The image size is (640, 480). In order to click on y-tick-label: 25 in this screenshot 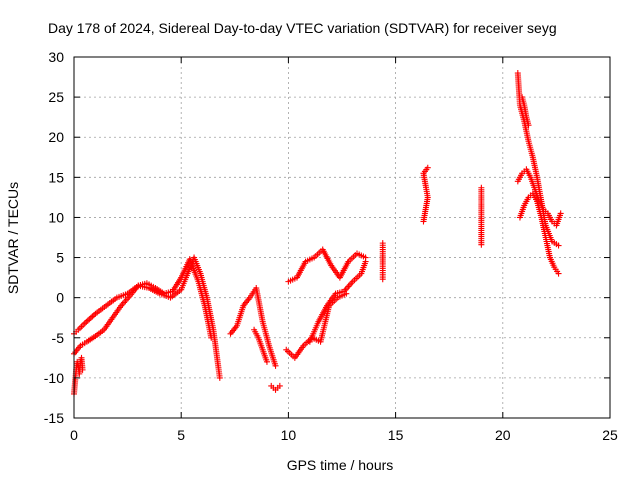, I will do `click(56, 97)`.